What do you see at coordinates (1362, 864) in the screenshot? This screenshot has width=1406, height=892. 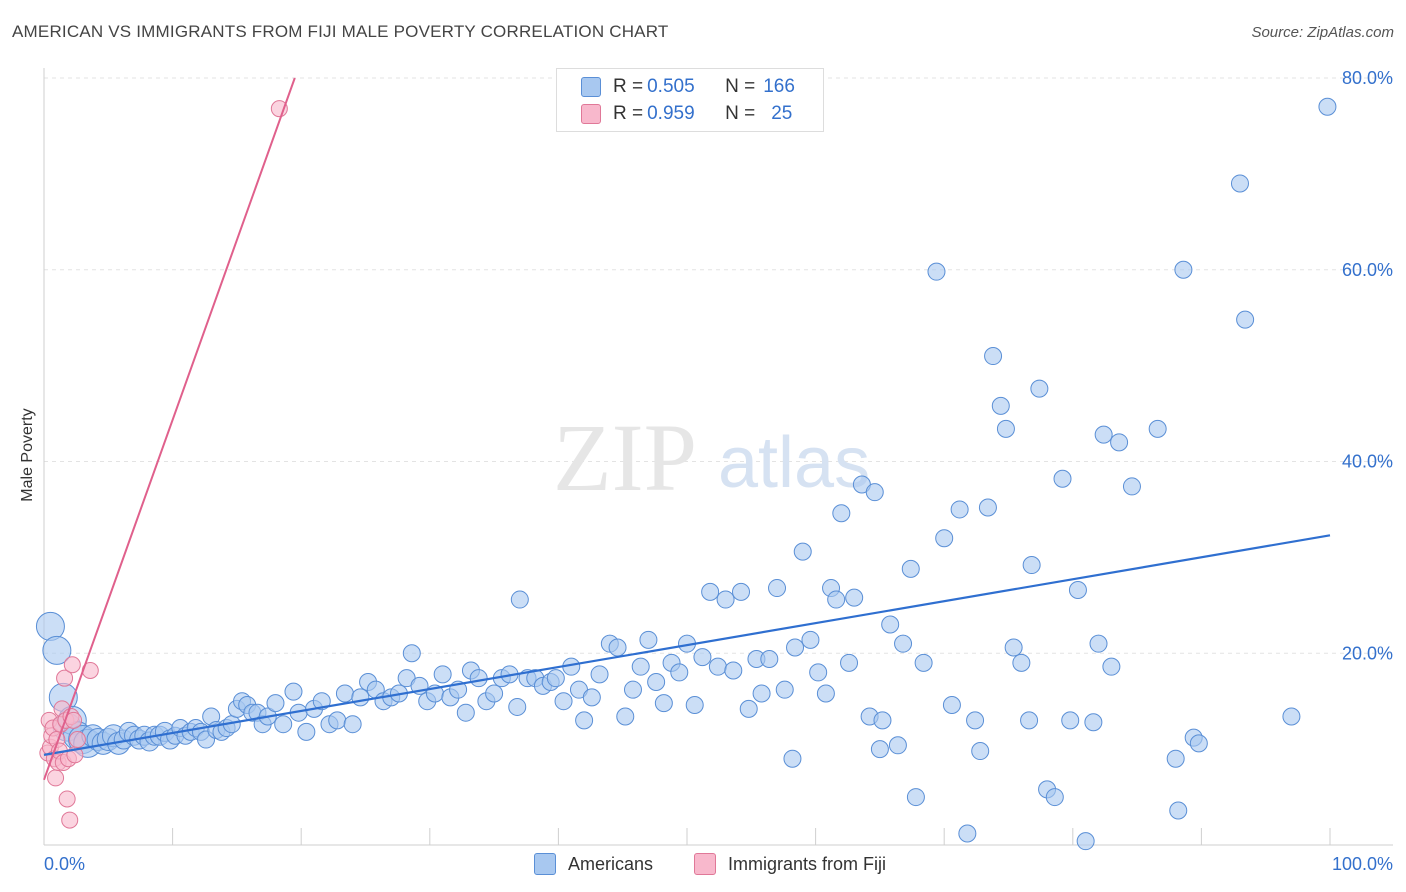 I see `x-tick-label: 100.0%` at bounding box center [1362, 864].